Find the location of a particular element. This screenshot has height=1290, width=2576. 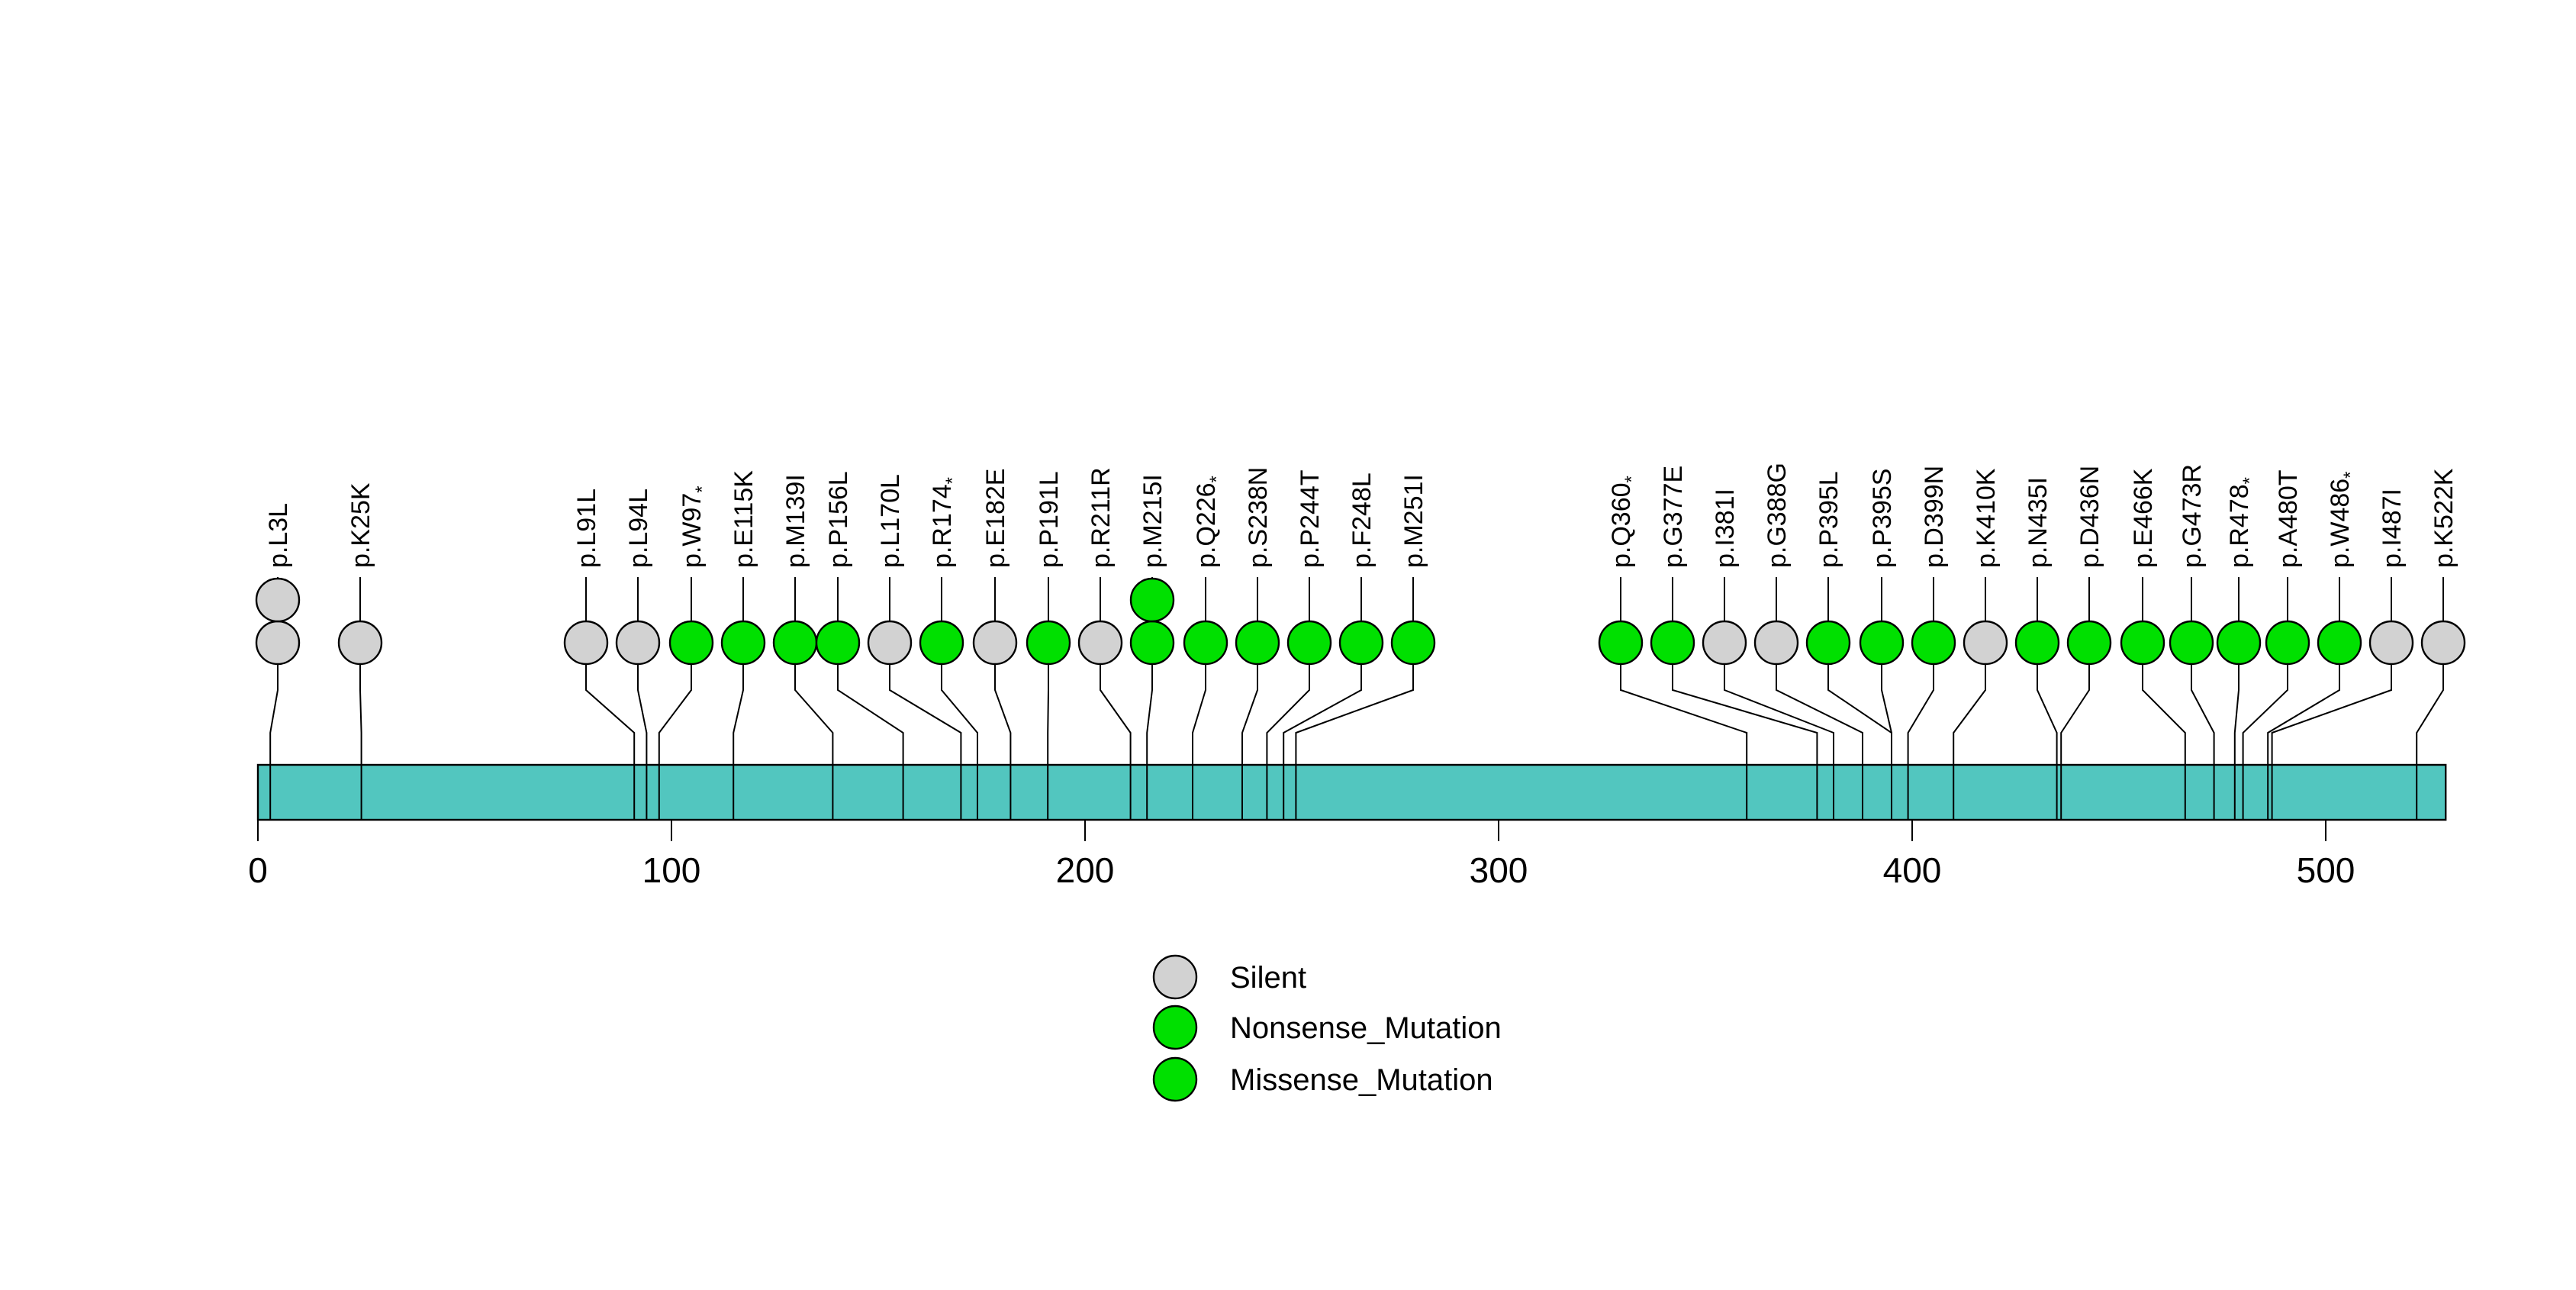

mutation-label: p.E182E is located at coordinates (995, 518).